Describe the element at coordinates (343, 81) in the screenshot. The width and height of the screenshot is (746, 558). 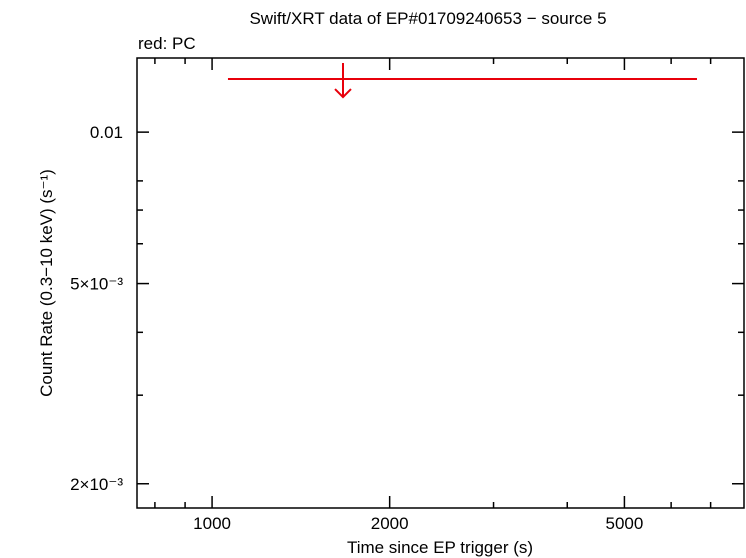
I see `upper-limit-arrow` at that location.